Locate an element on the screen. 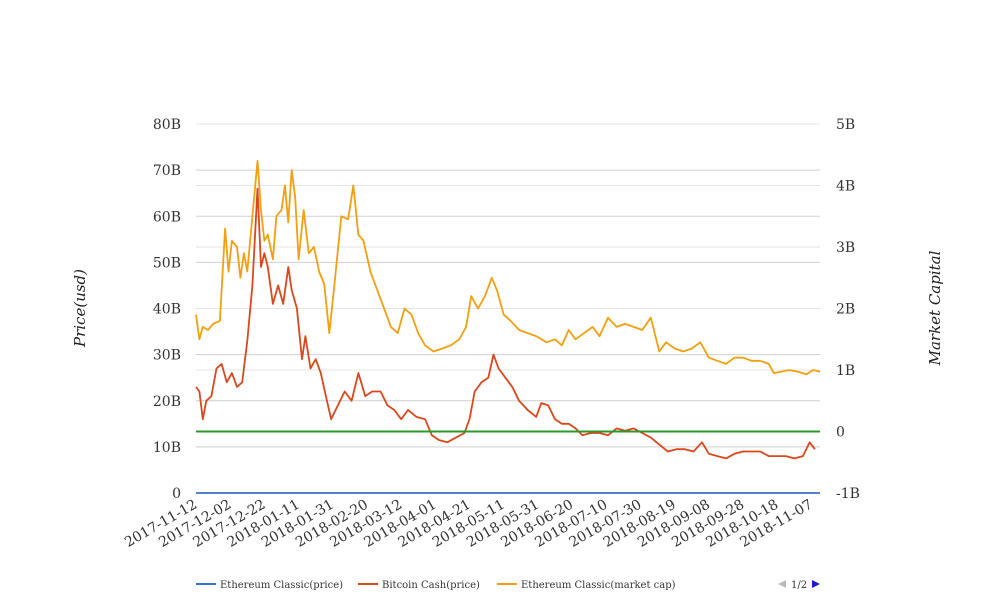 The width and height of the screenshot is (1008, 616). legend-pager: 1/2 is located at coordinates (799, 585).